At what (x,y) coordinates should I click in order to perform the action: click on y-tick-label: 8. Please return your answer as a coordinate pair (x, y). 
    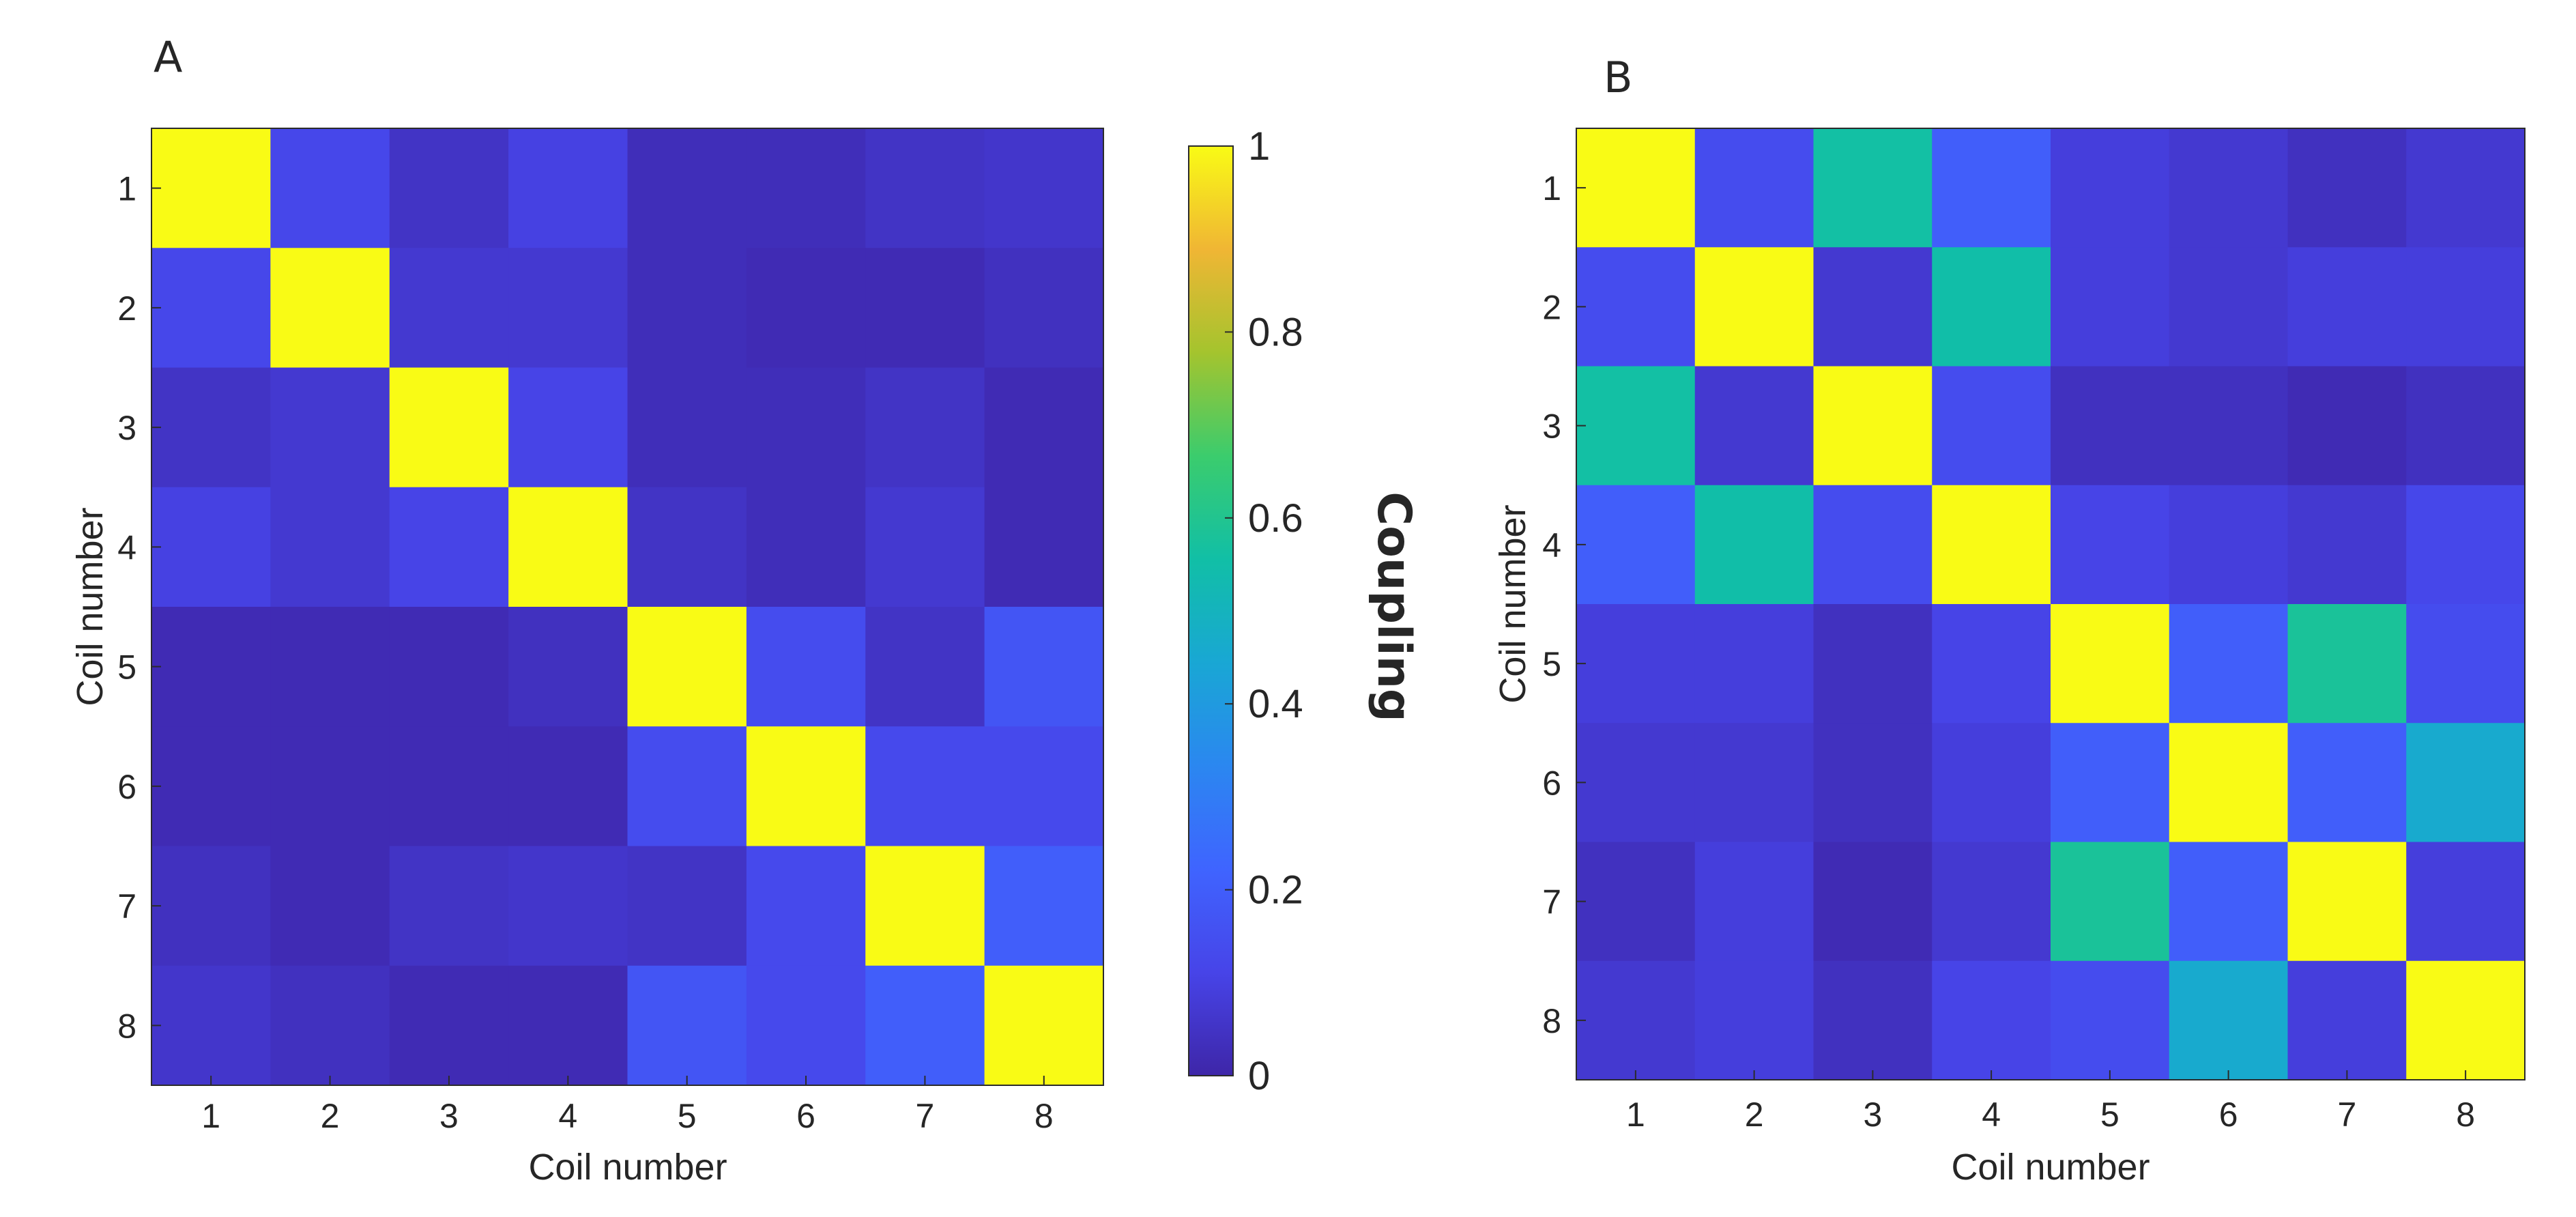
    Looking at the image, I should click on (126, 1026).